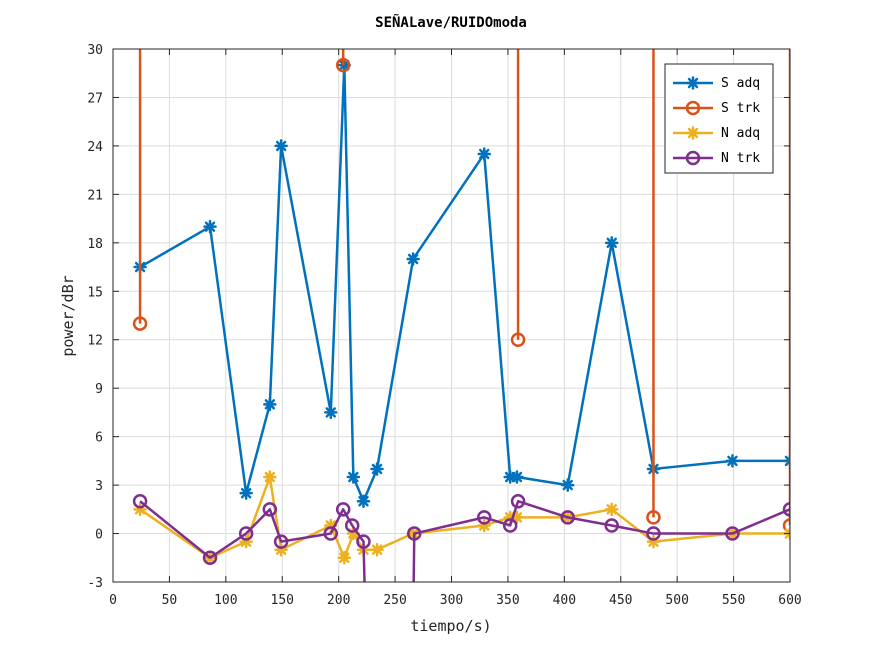  Describe the element at coordinates (740, 133) in the screenshot. I see `legend-label: N adq` at that location.